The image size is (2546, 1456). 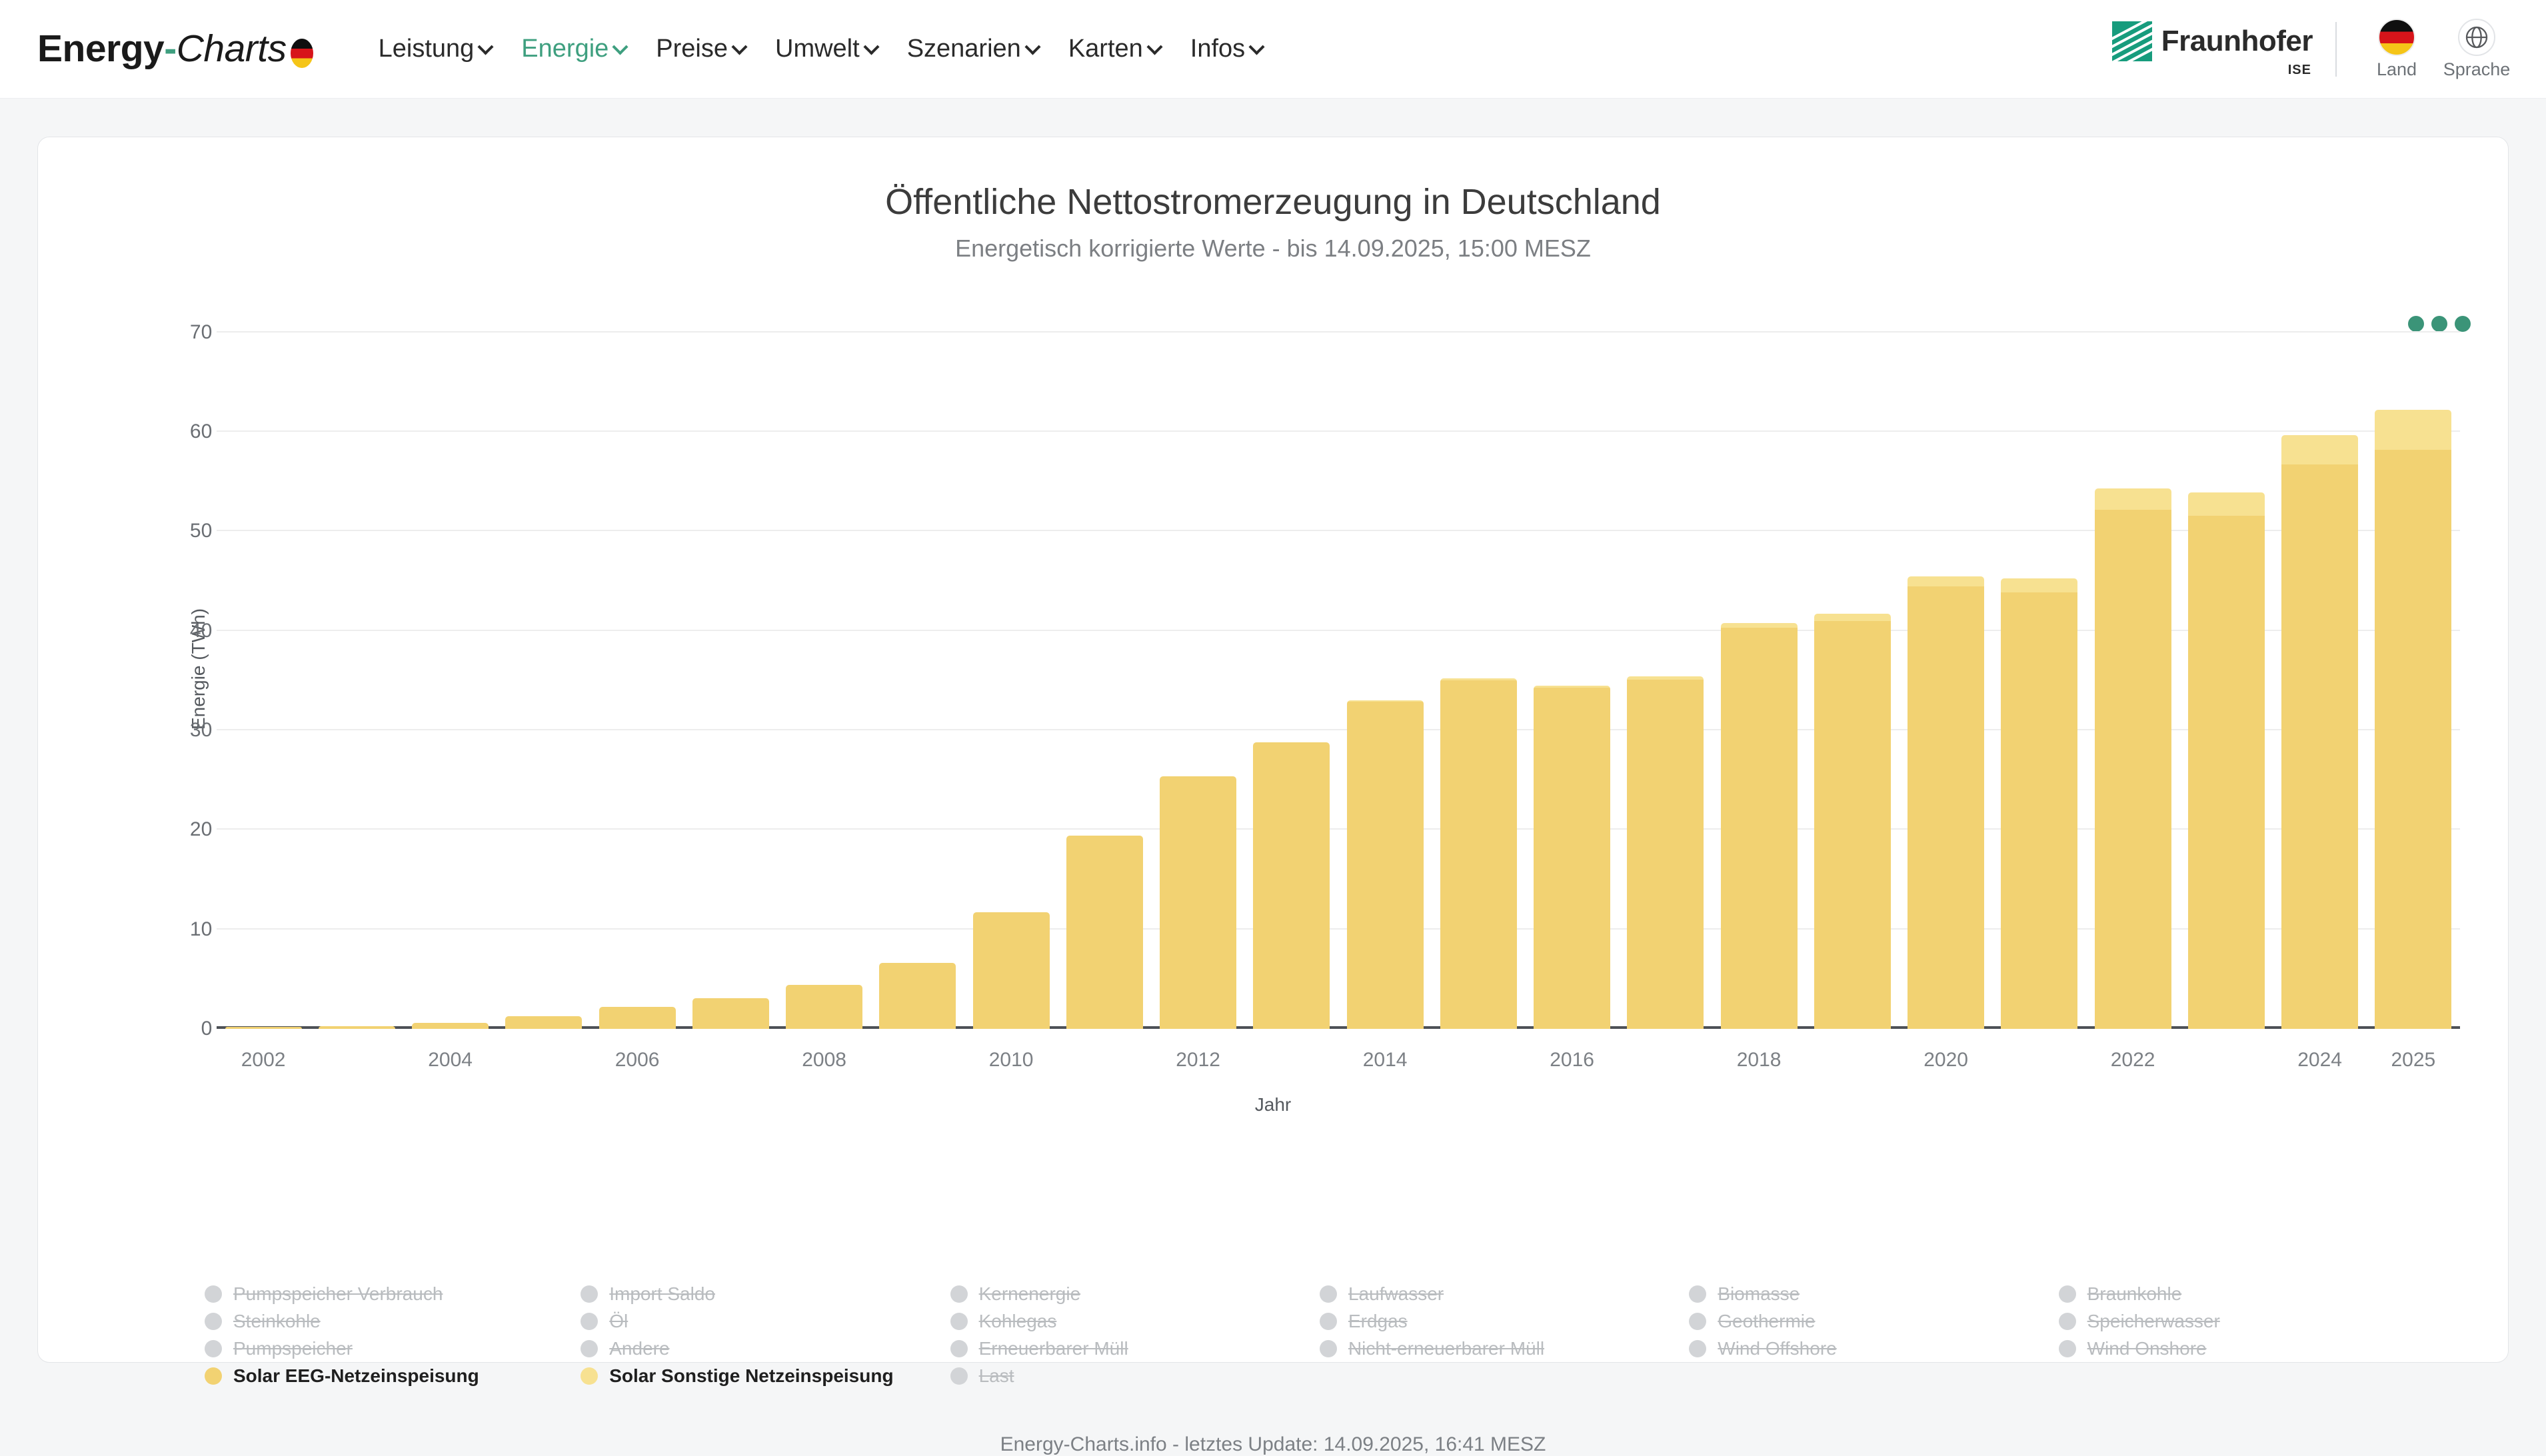 I want to click on bar-2018: 40,8, so click(x=1759, y=825).